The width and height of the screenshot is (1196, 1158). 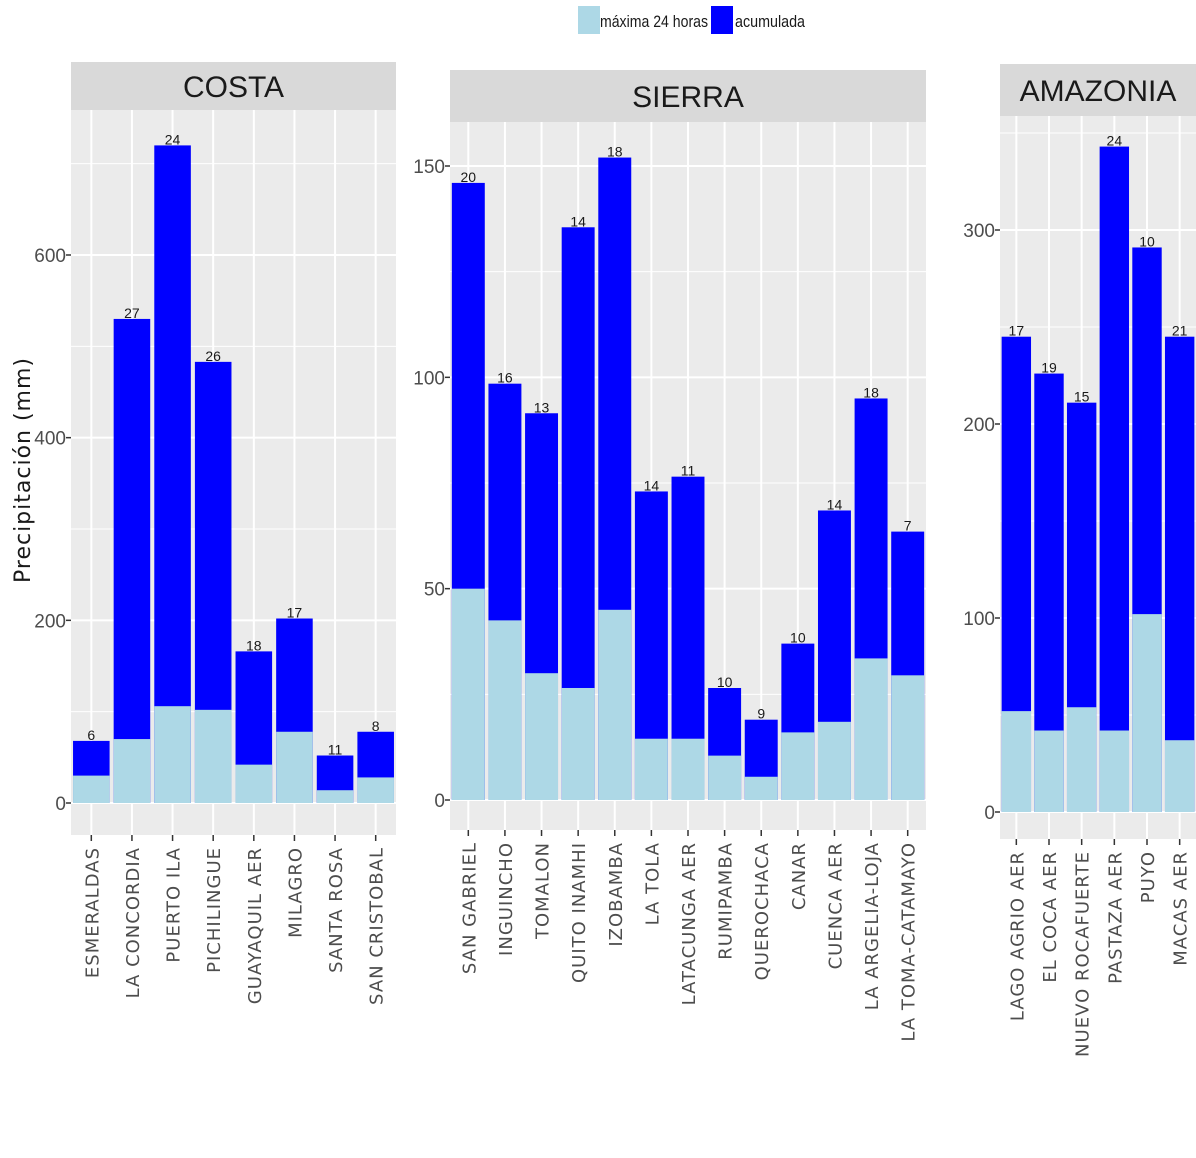 What do you see at coordinates (1016, 761) in the screenshot?
I see `bar-max24-lago-agrio-aer` at bounding box center [1016, 761].